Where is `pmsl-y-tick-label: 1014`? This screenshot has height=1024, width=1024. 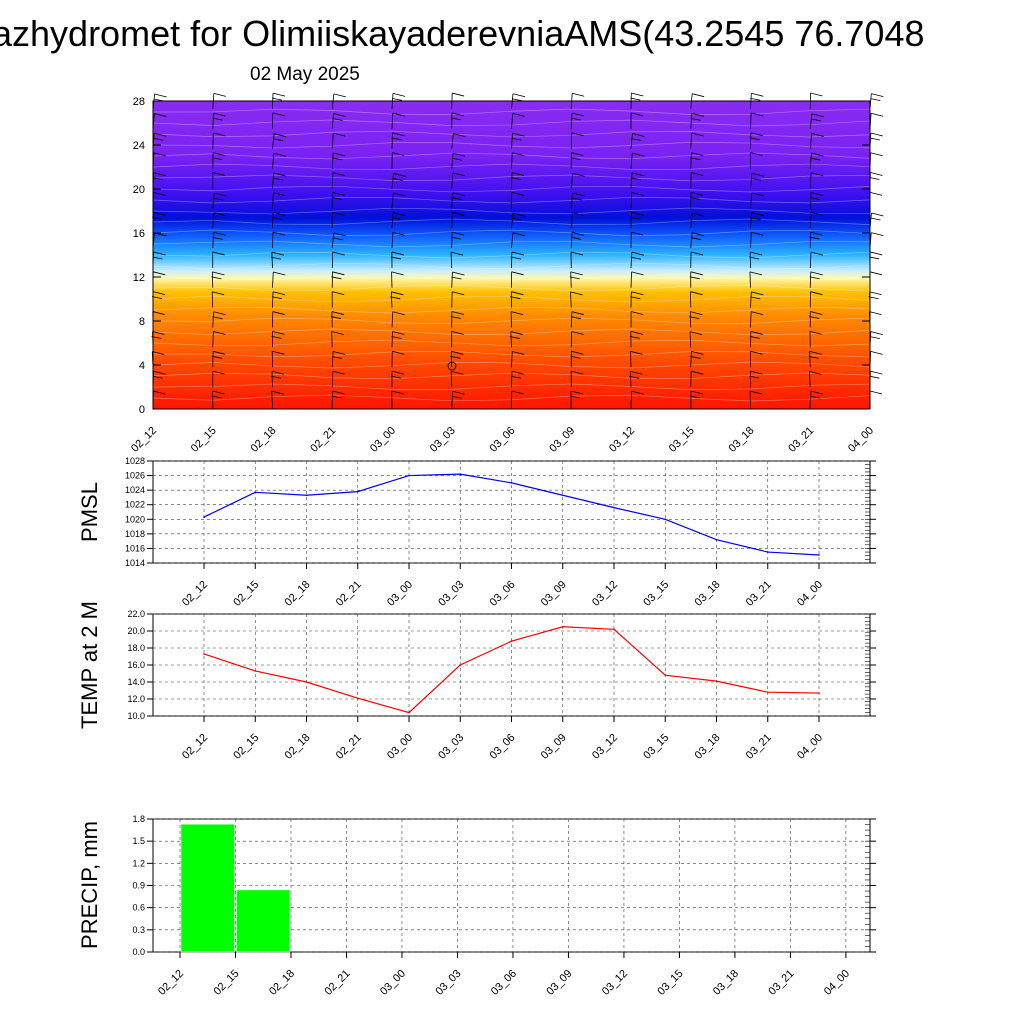
pmsl-y-tick-label: 1014 is located at coordinates (135, 563).